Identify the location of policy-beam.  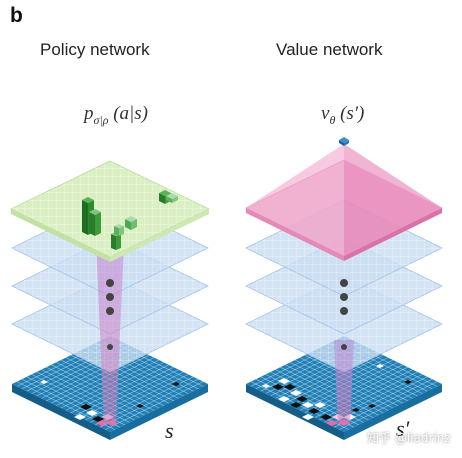
(110, 333).